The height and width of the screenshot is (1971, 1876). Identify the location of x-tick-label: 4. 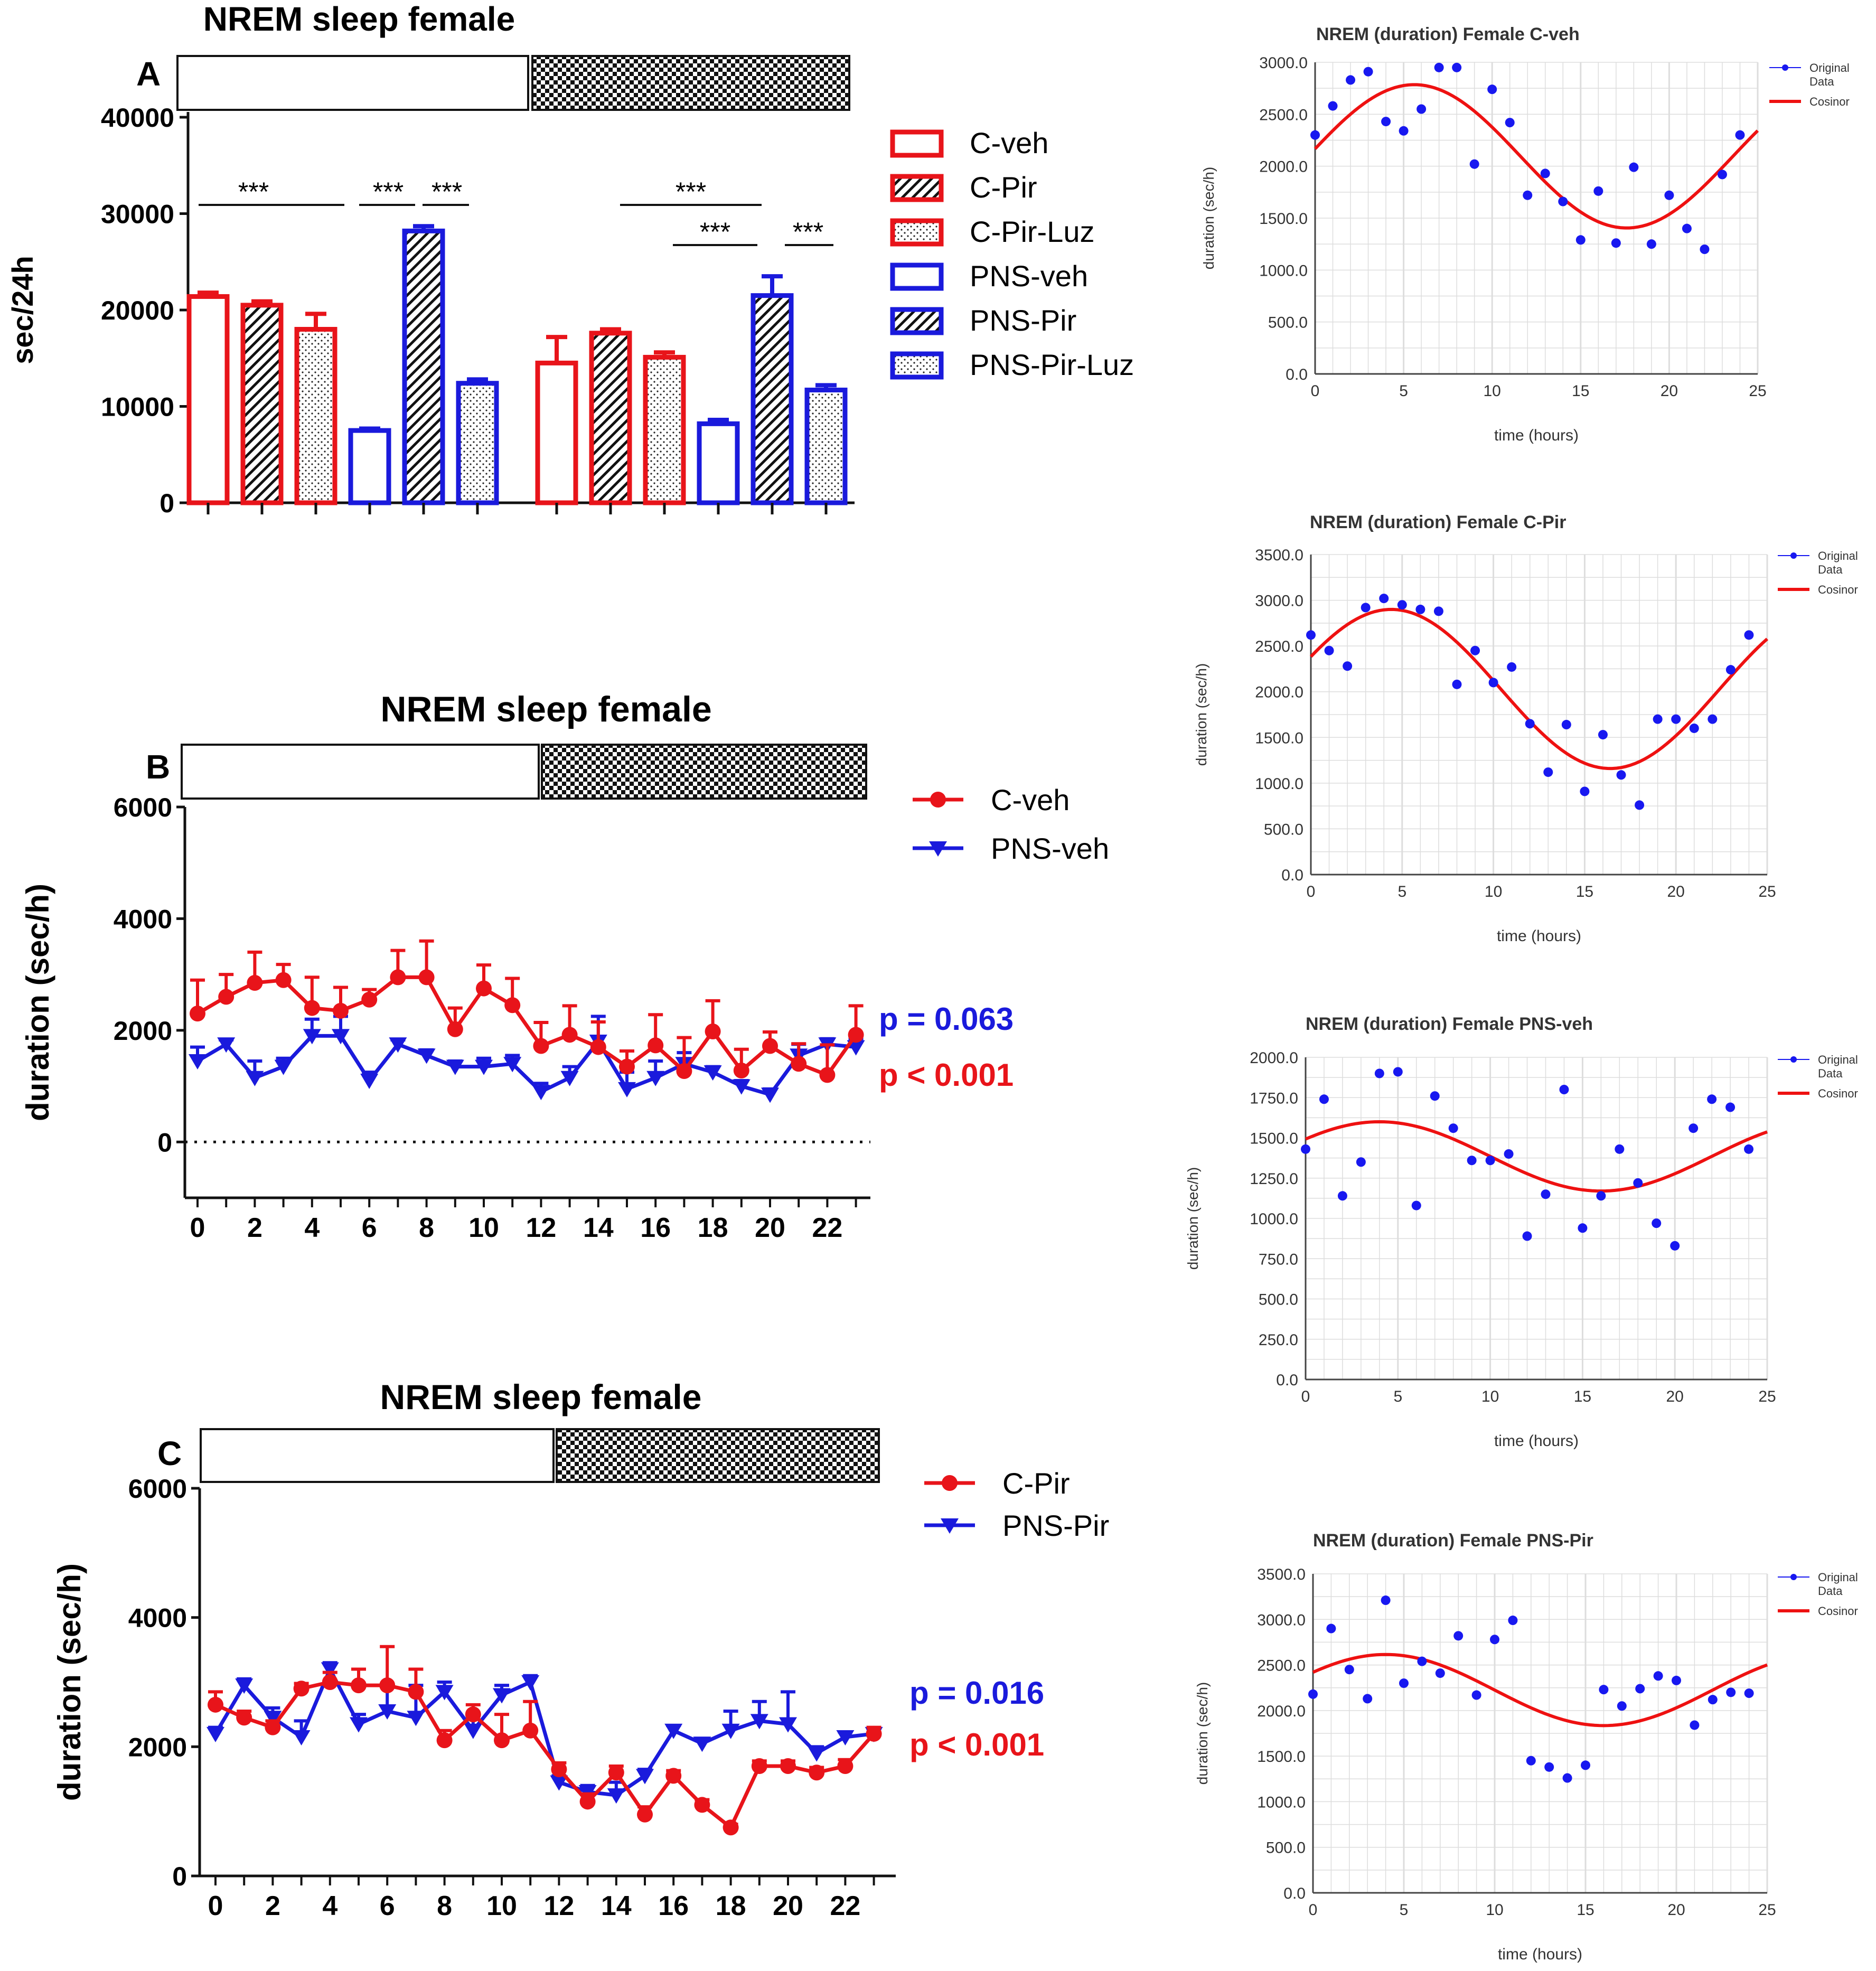
(312, 1228).